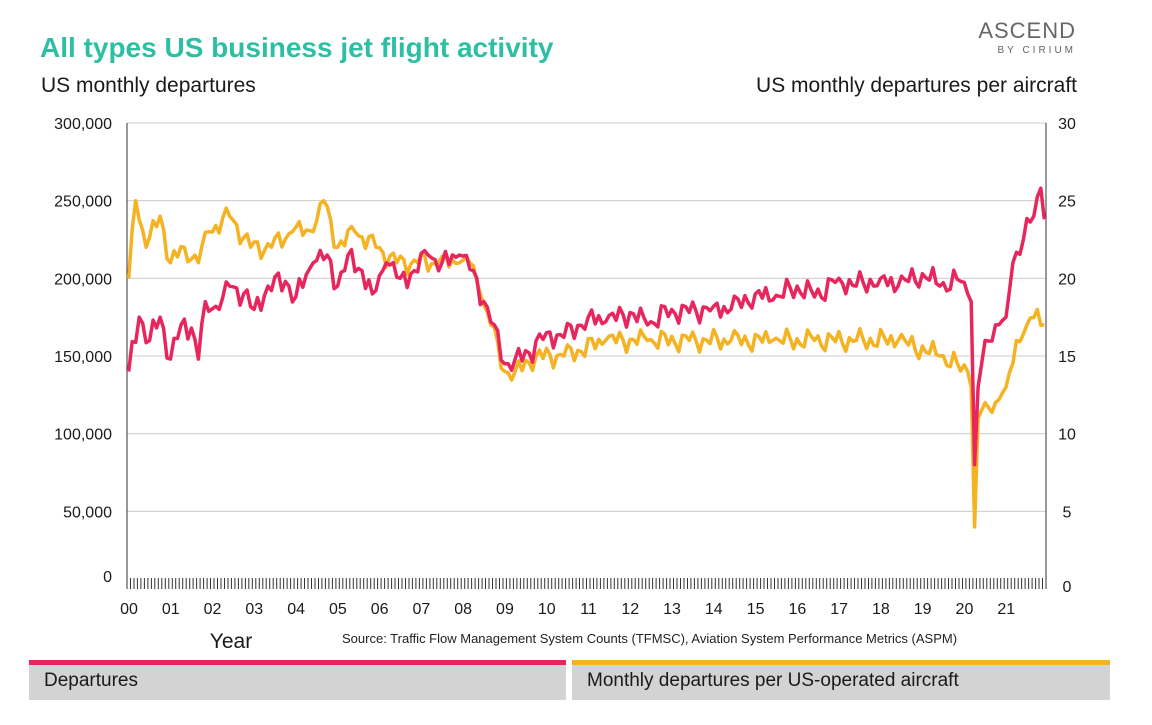  I want to click on x-tick-label: 17, so click(839, 609).